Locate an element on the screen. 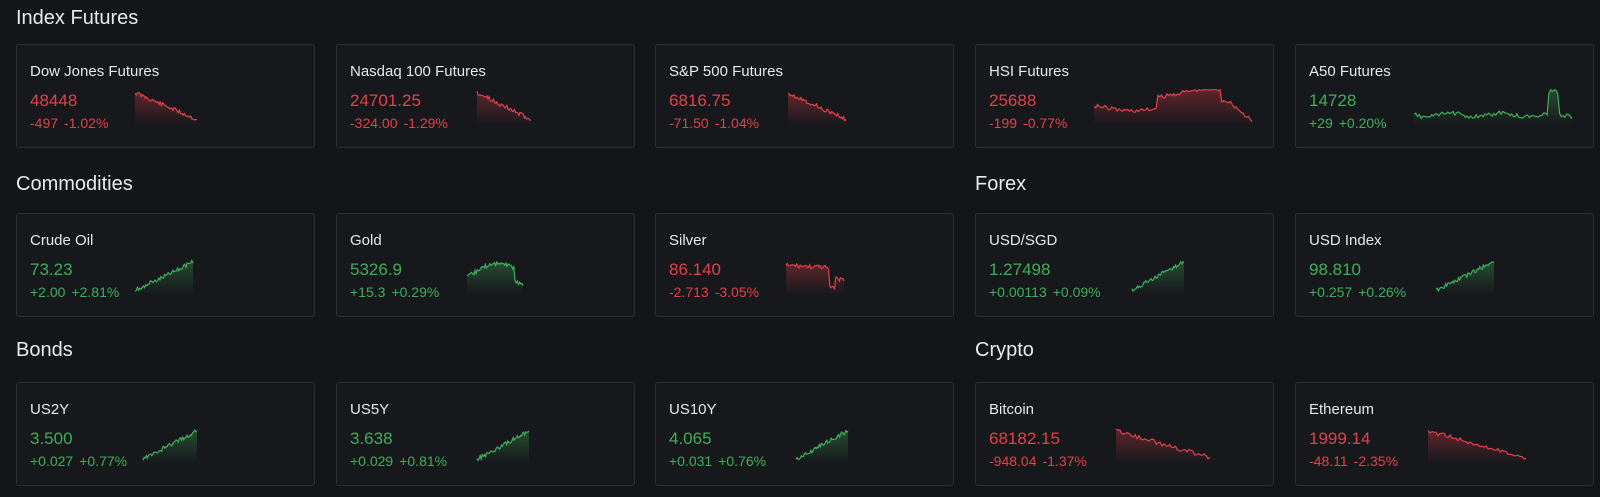 The height and width of the screenshot is (497, 1600). quote-card-us5y: US5Y 3.638 +0.029 +0.81% is located at coordinates (485, 434).